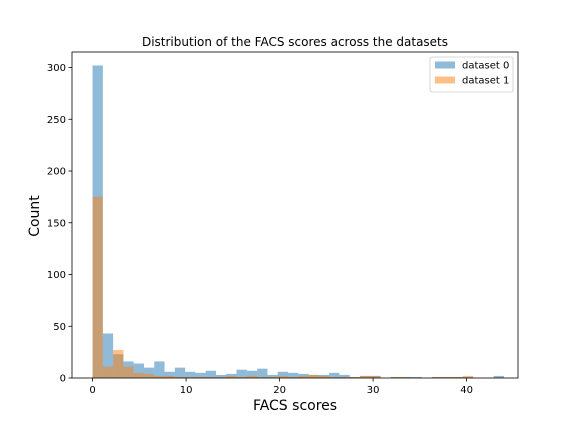 This screenshot has height=432, width=576. I want to click on y-tick-label-6: 300, so click(56, 68).